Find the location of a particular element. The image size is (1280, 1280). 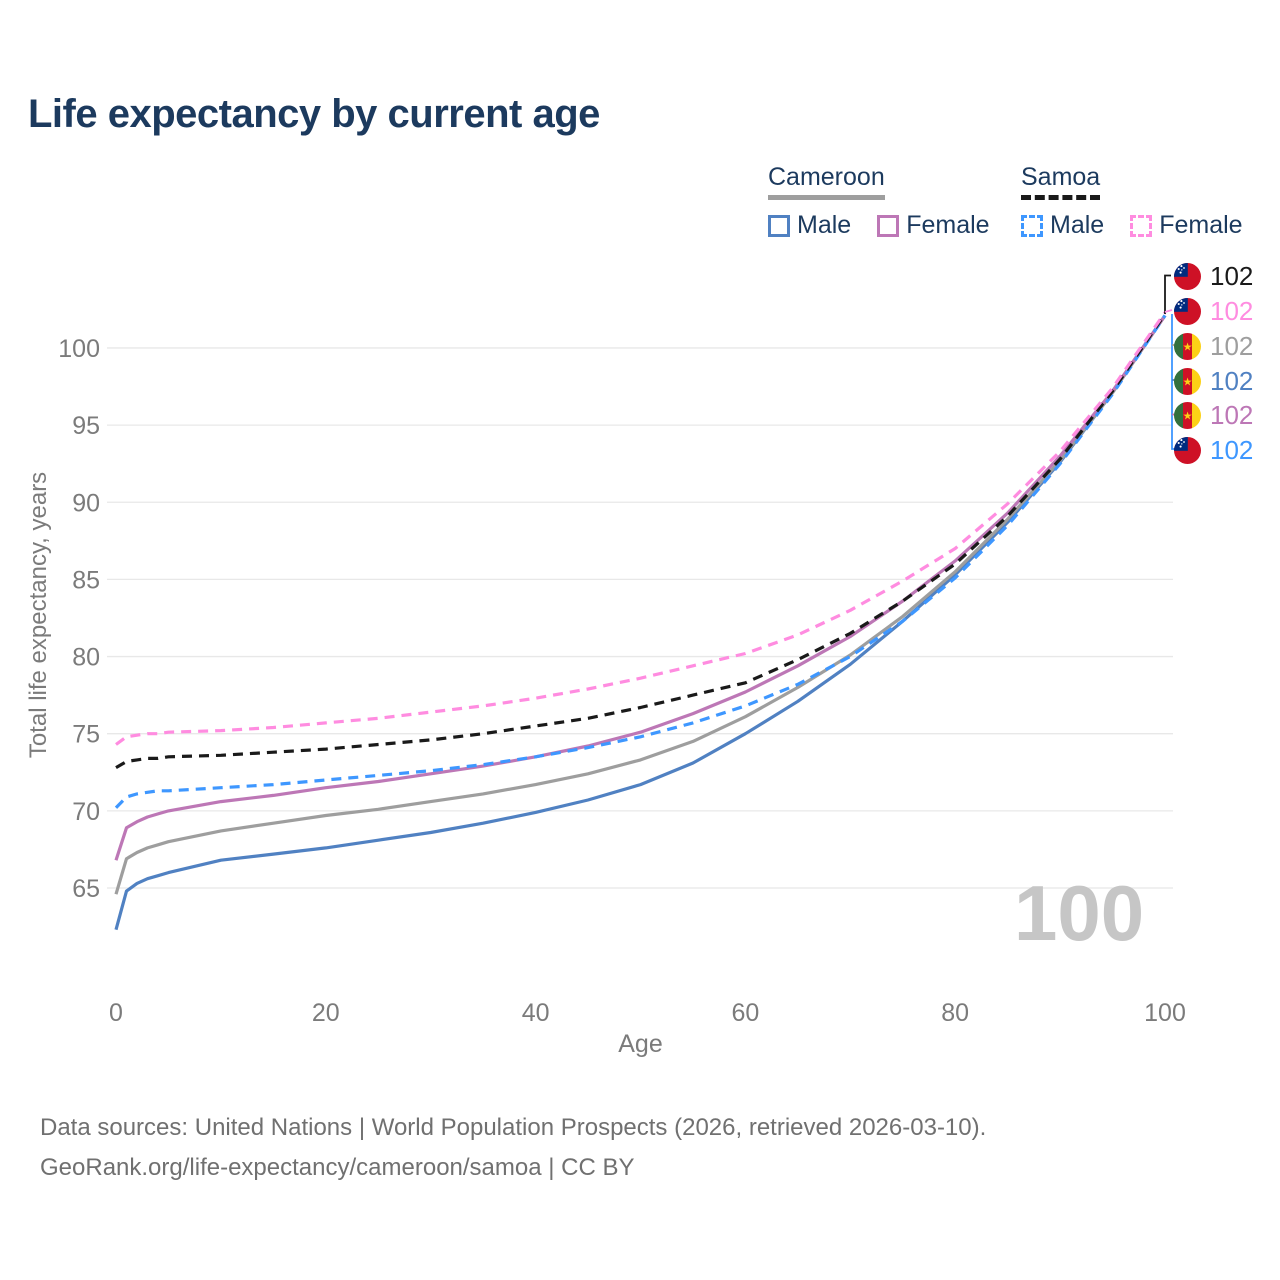

legend-item-cameroon-female: Female is located at coordinates (933, 225).